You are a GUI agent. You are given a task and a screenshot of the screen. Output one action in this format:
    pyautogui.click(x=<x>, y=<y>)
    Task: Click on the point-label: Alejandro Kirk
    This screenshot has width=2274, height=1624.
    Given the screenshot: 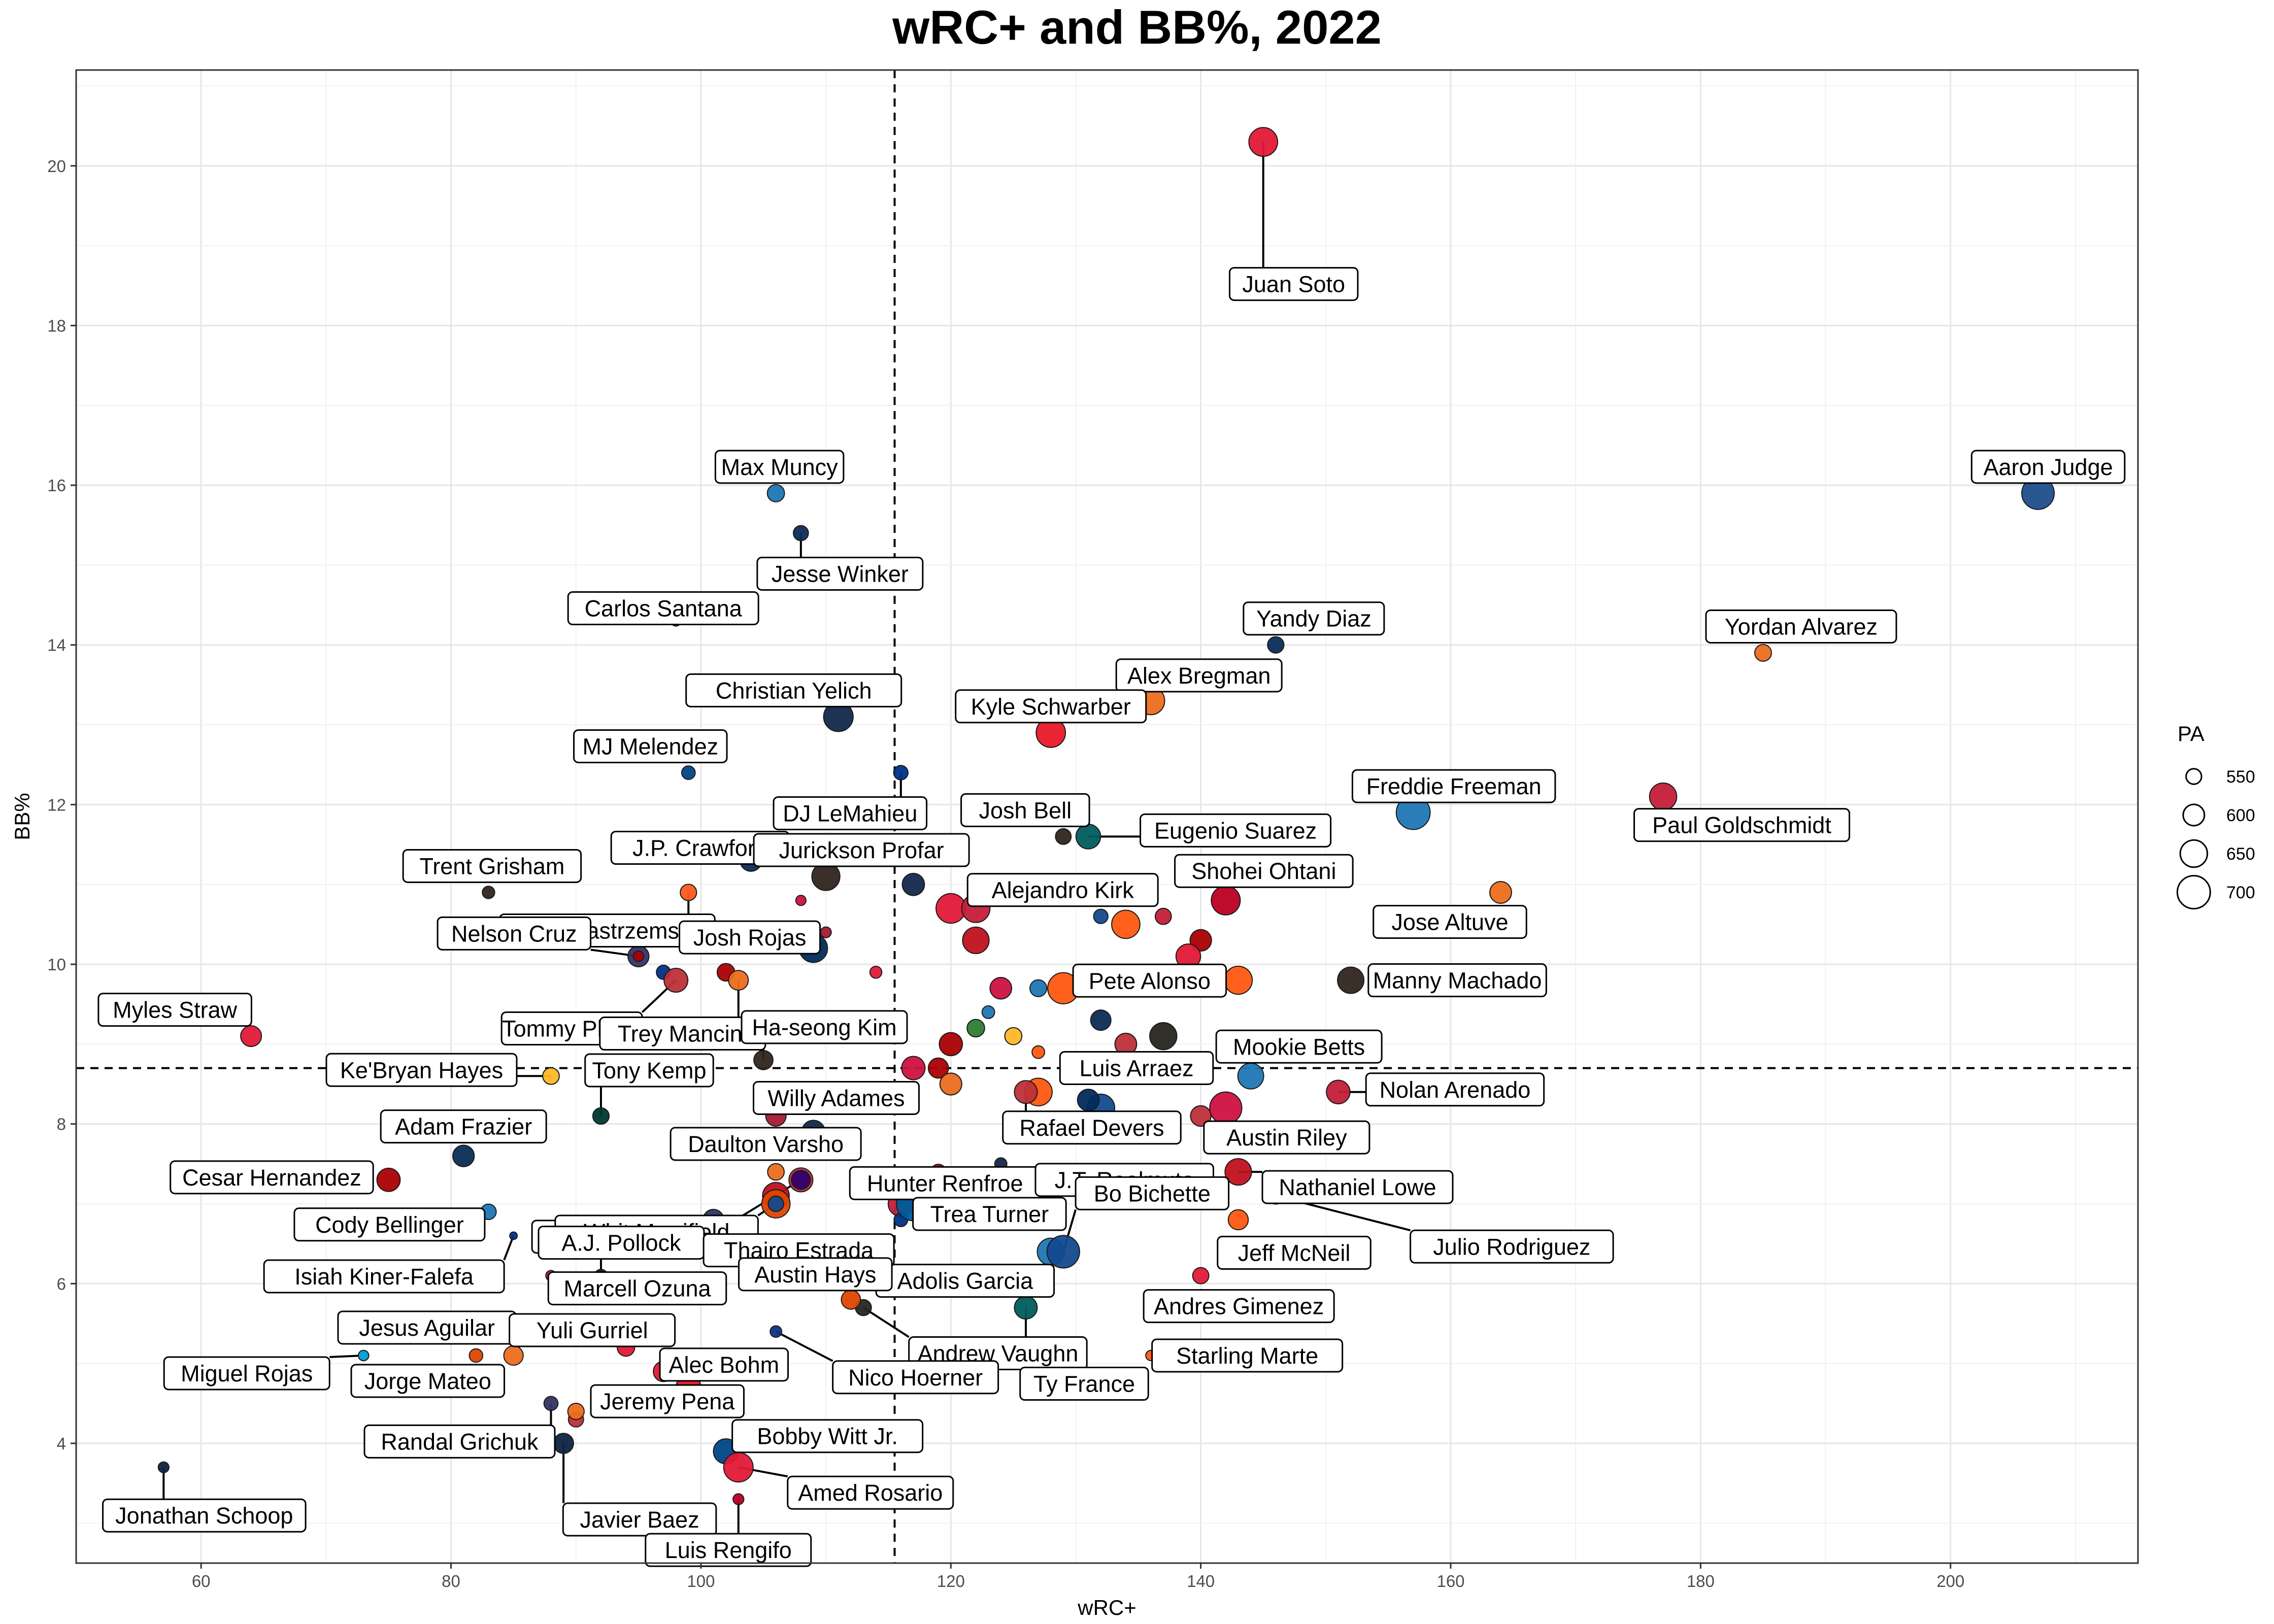 What is the action you would take?
    pyautogui.click(x=1062, y=890)
    